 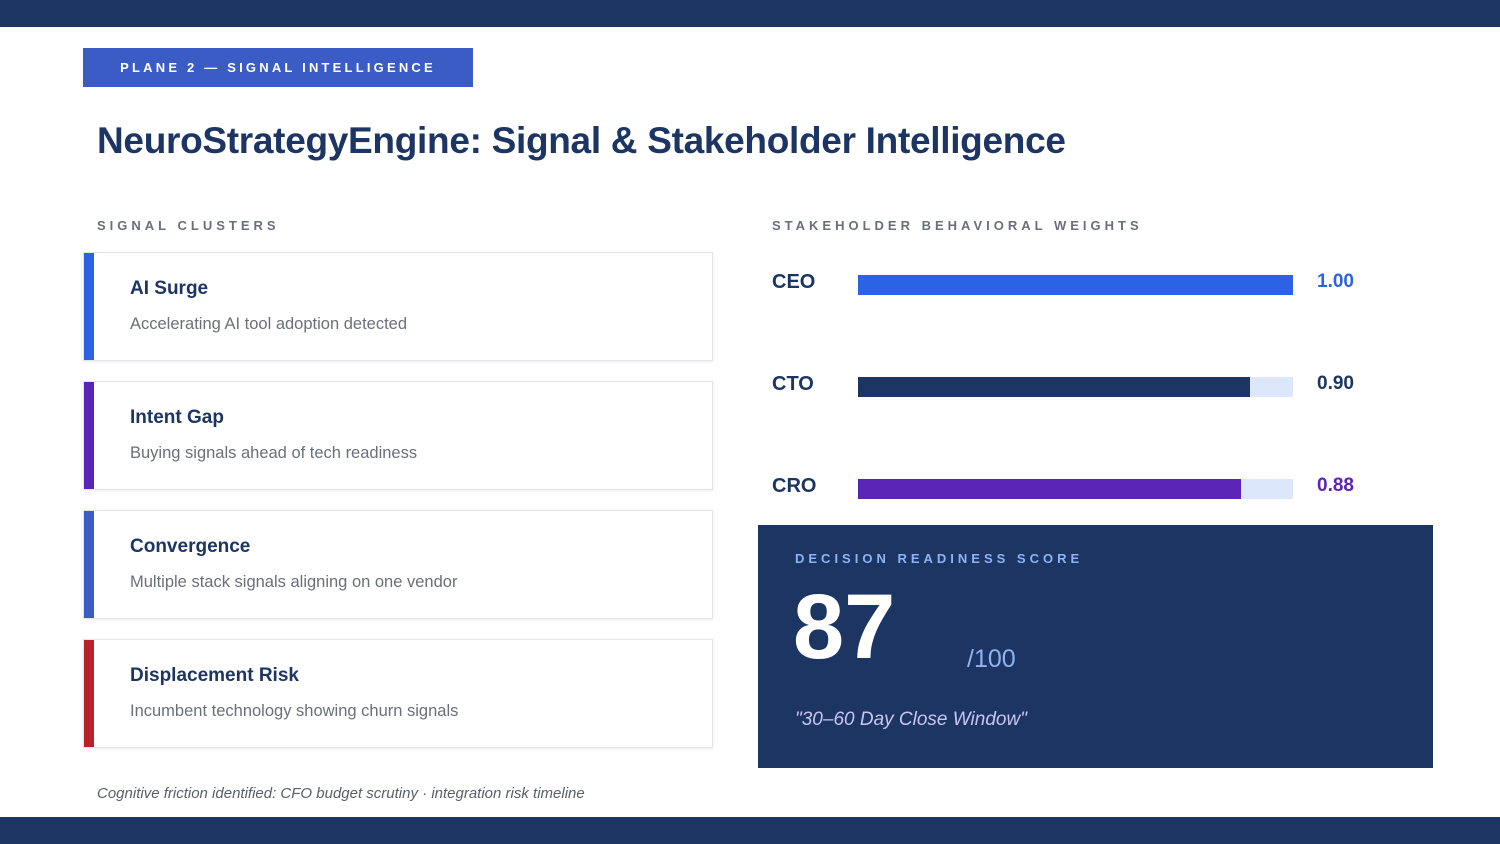 What do you see at coordinates (177, 417) in the screenshot?
I see `cluster-title: Intent Gap` at bounding box center [177, 417].